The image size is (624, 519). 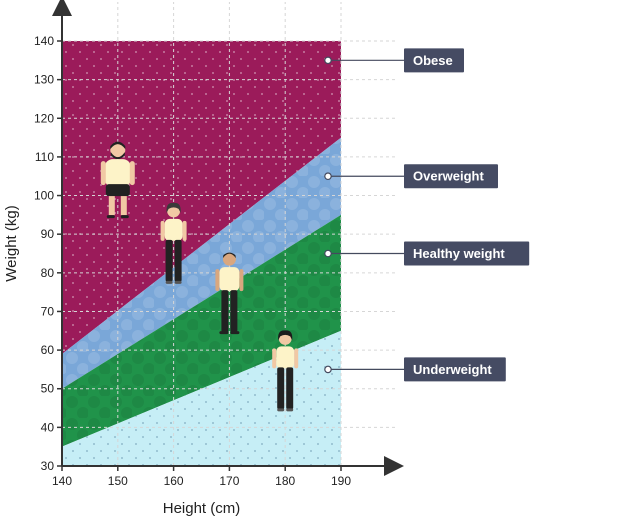 What do you see at coordinates (118, 481) in the screenshot?
I see `x-tick-label-150: 150` at bounding box center [118, 481].